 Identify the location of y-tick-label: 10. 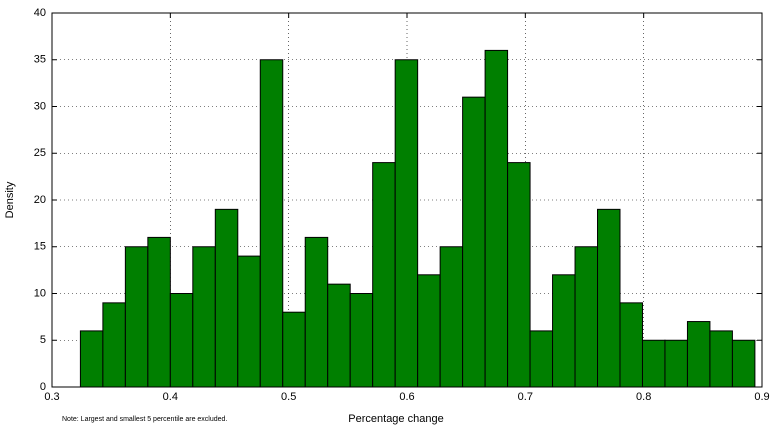
(40, 293).